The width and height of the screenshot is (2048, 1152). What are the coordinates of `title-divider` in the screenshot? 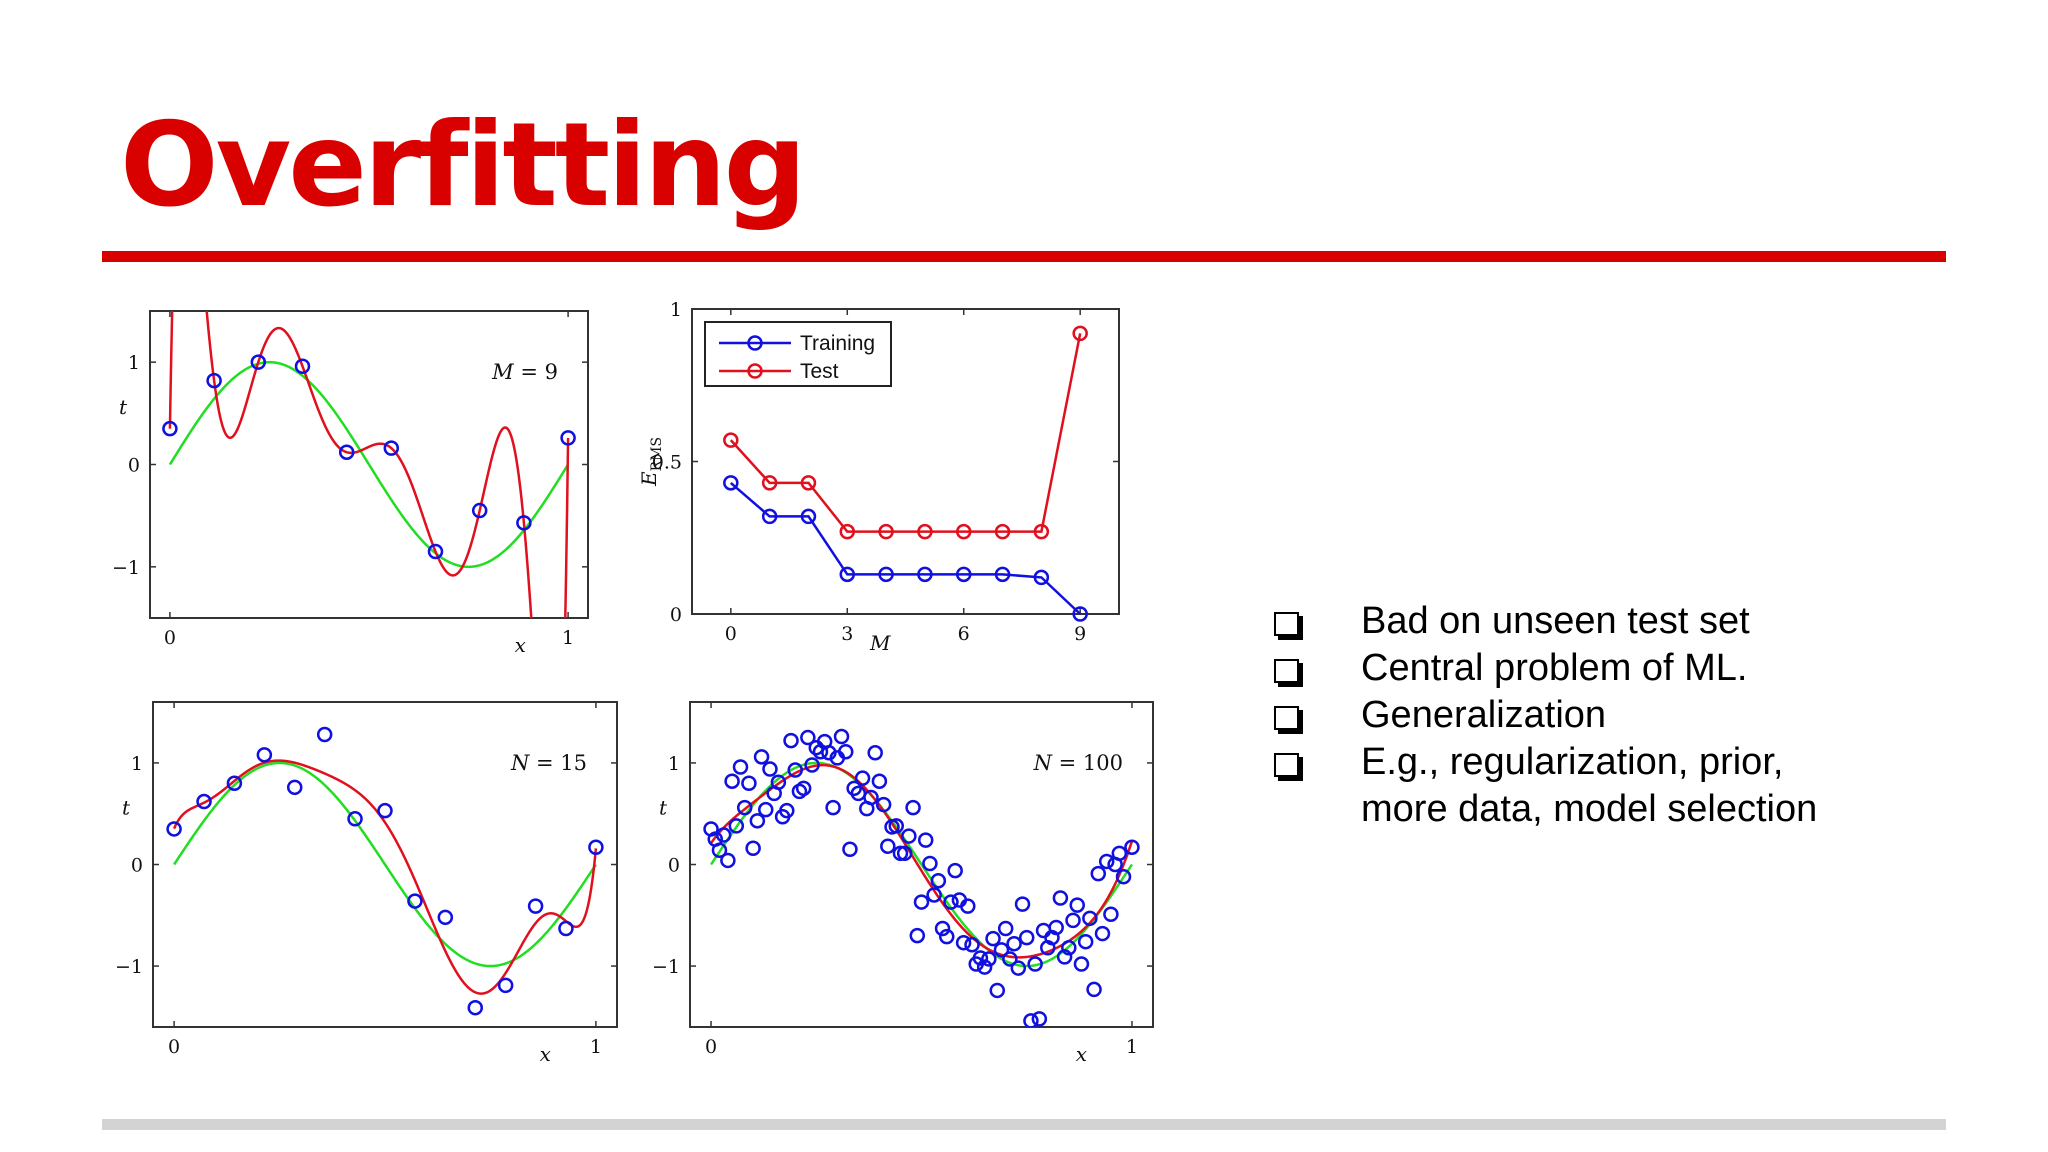 It's located at (1024, 256).